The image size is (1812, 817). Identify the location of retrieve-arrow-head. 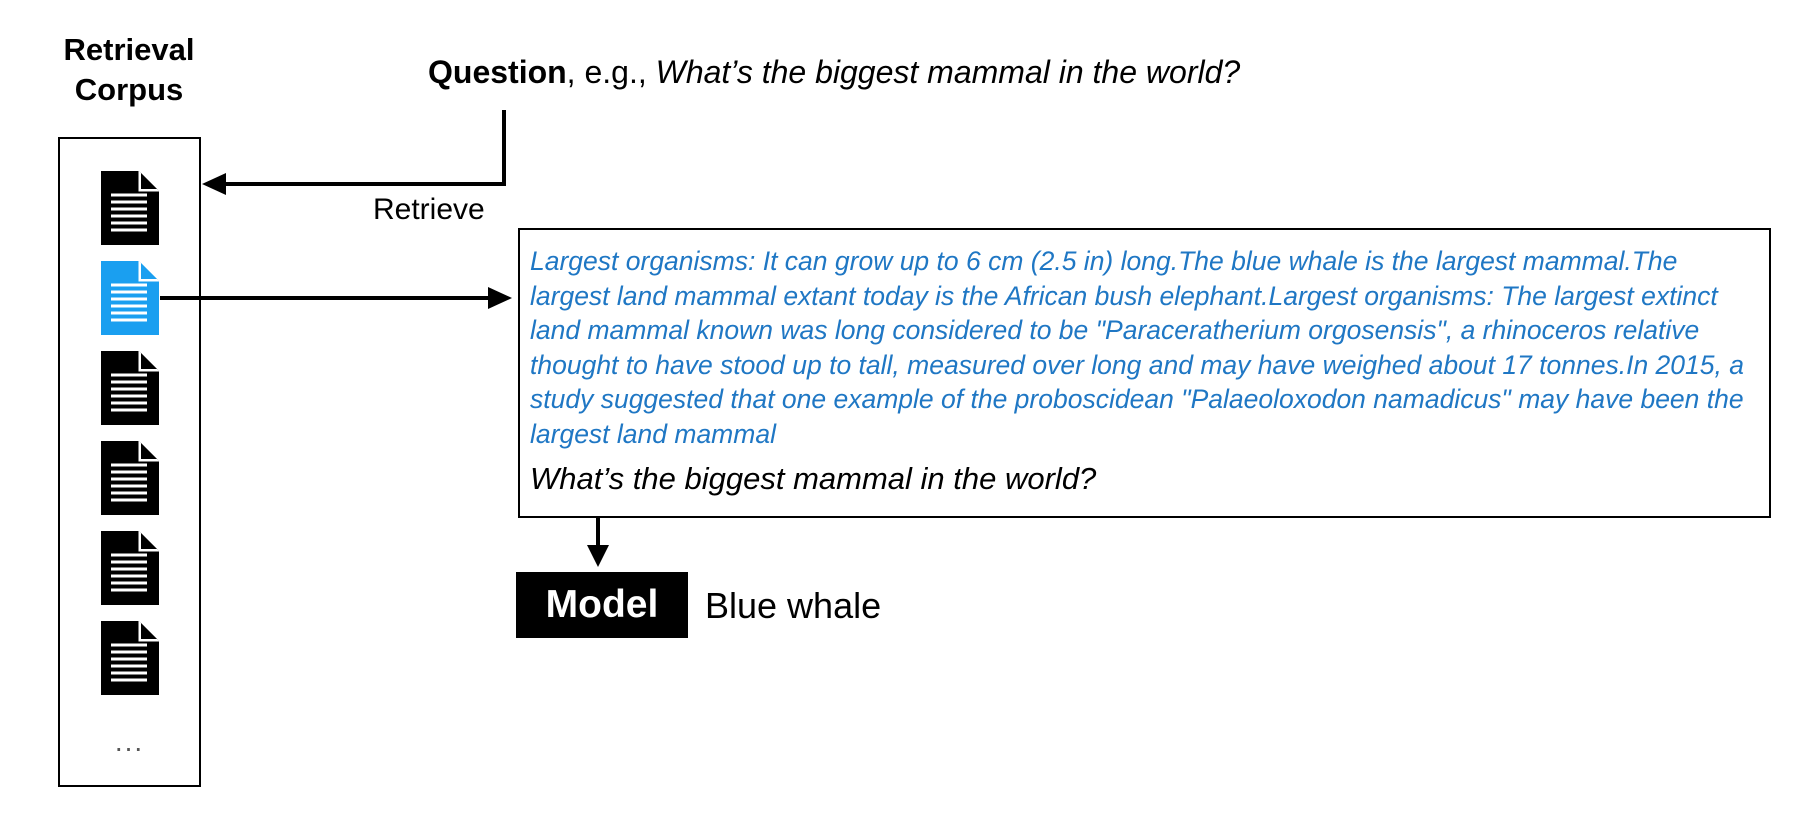
(214, 184).